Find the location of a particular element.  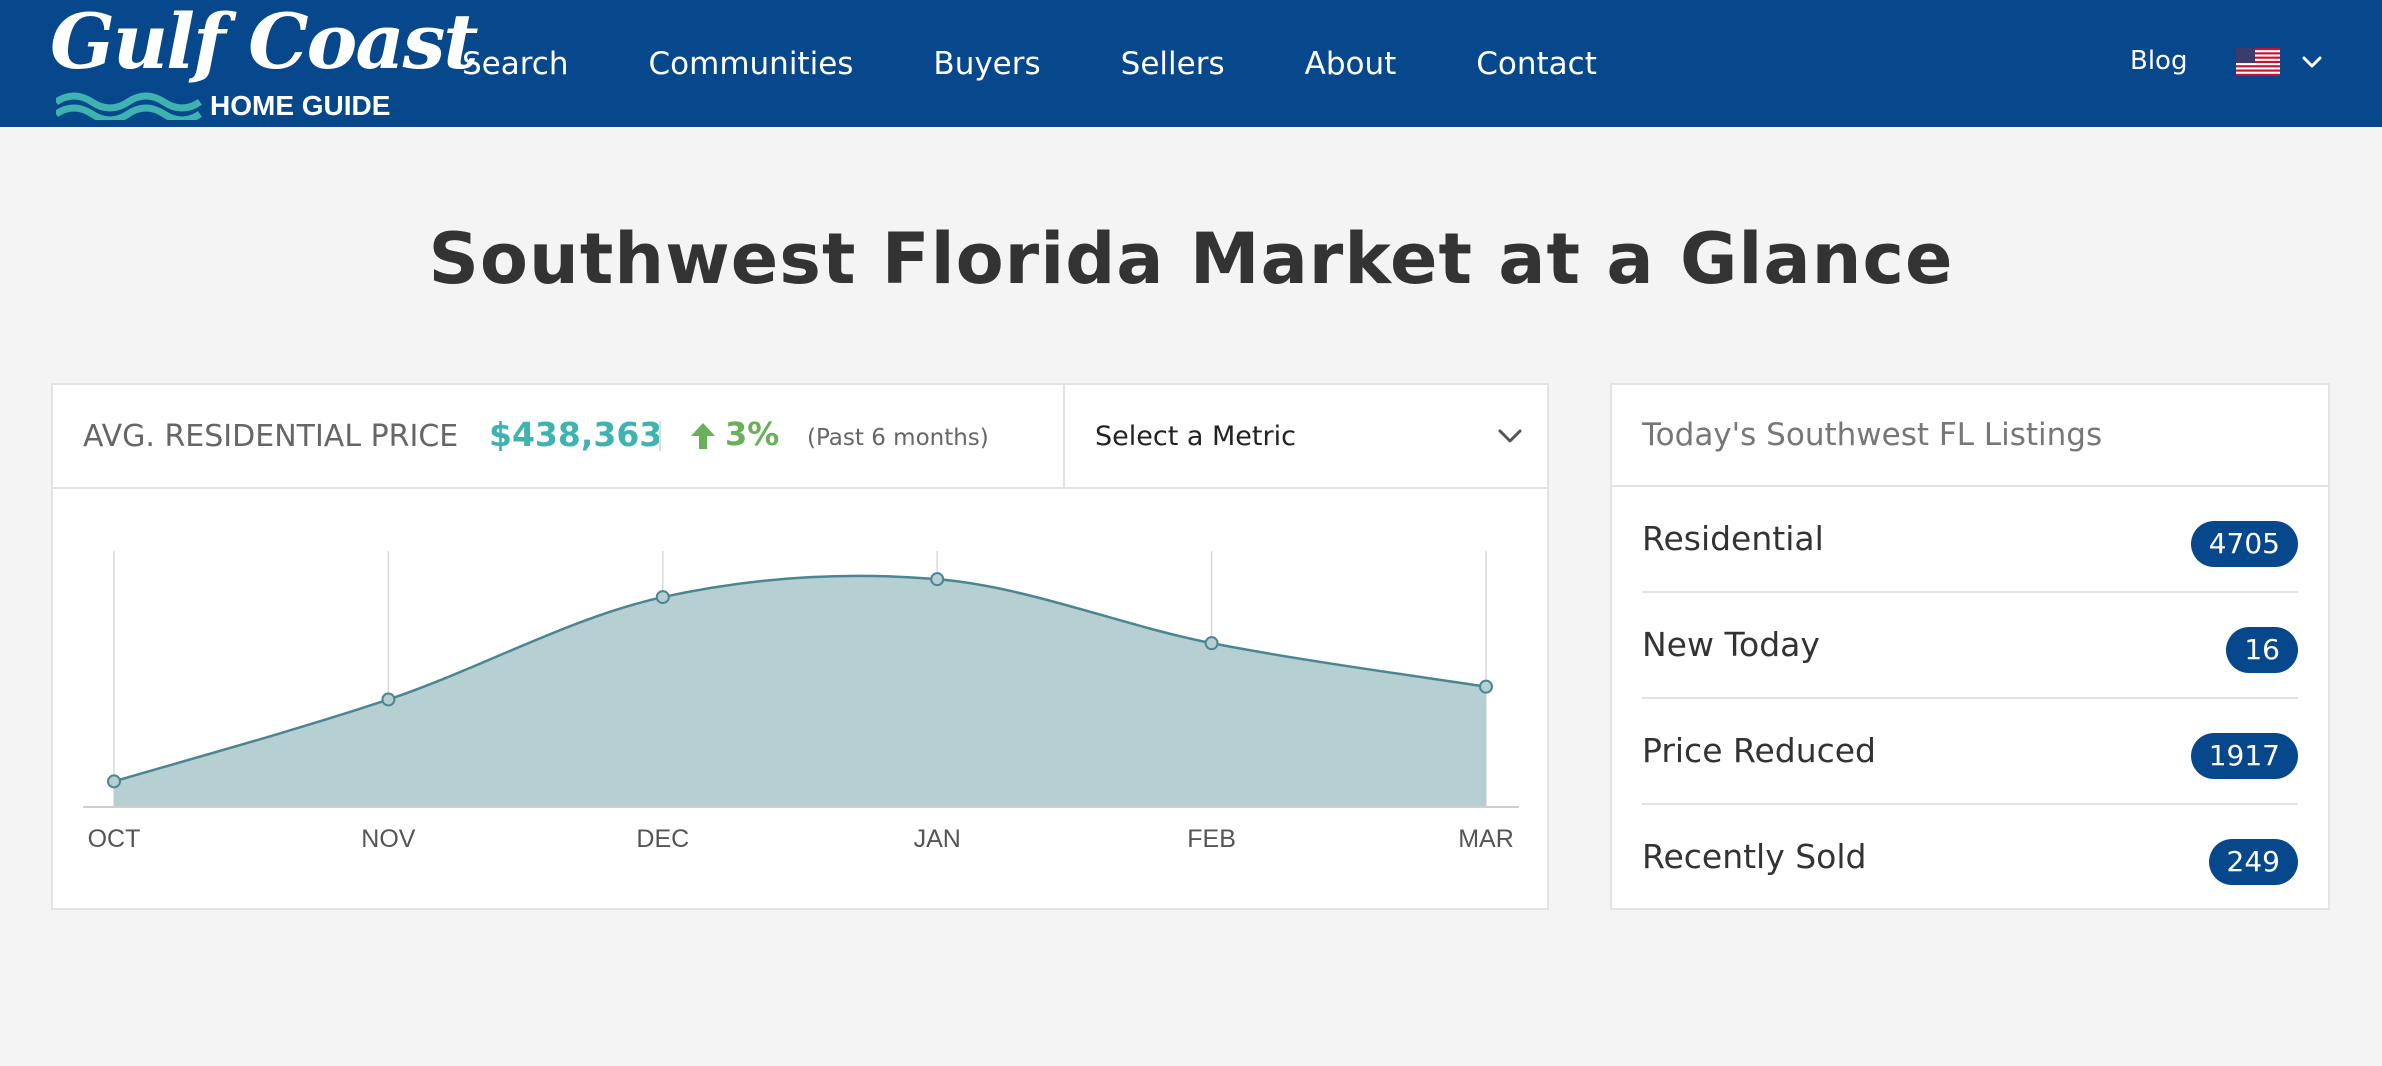

wave-icon is located at coordinates (129, 106).